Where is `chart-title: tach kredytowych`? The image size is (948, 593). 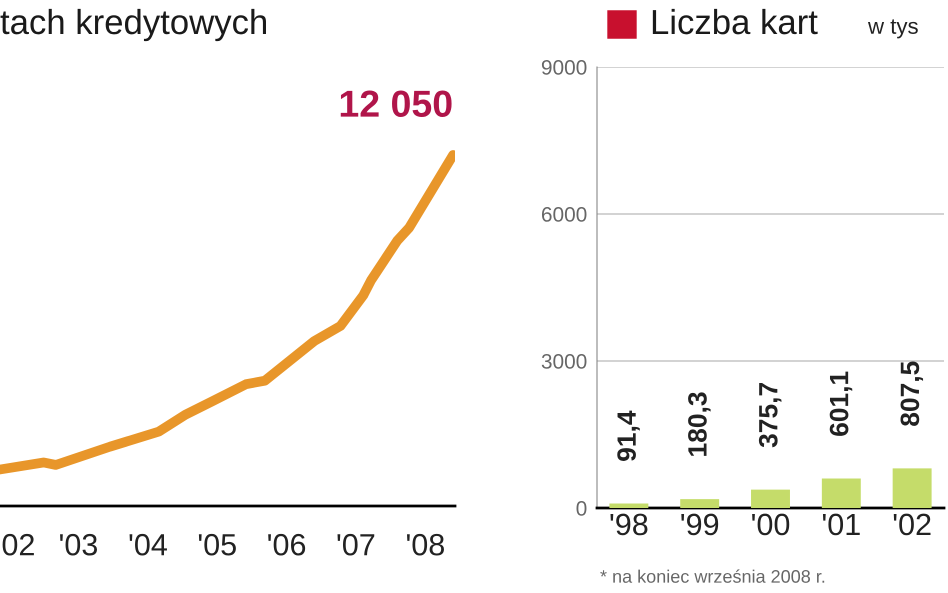
chart-title: tach kredytowych is located at coordinates (133, 25).